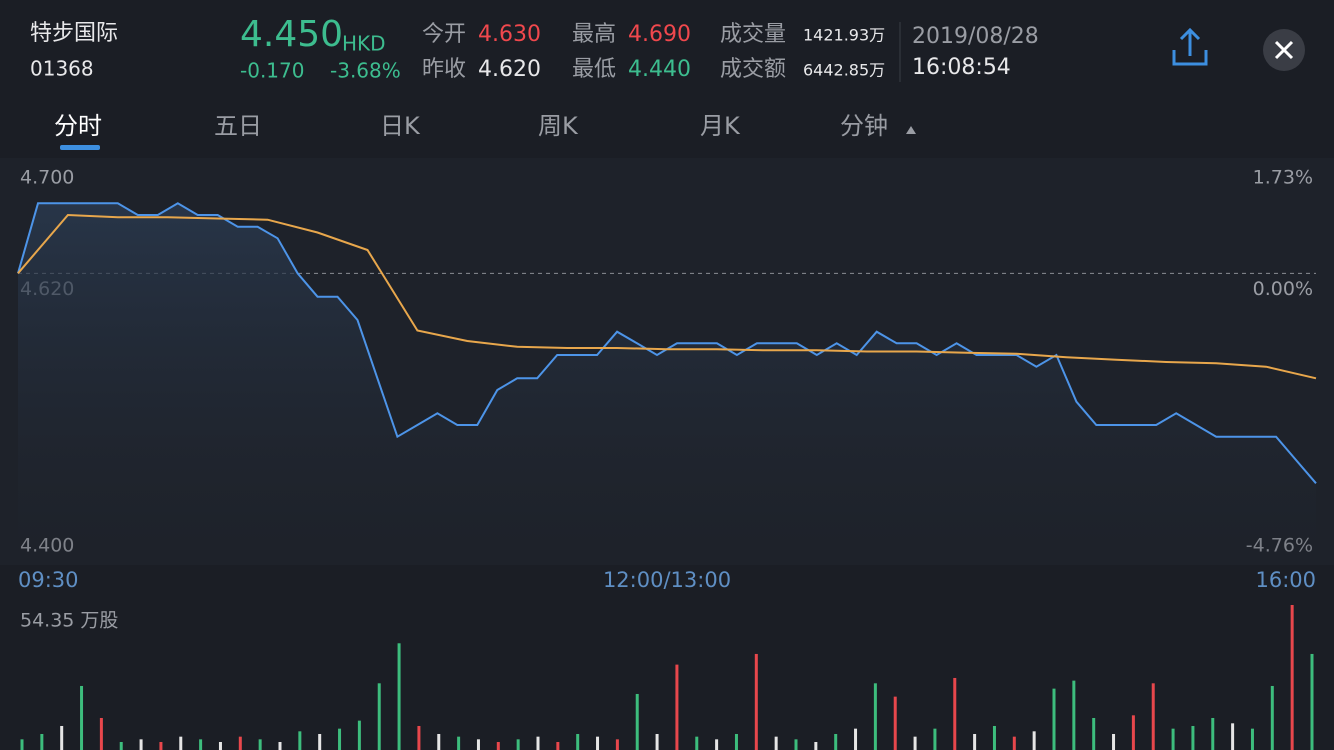 The image size is (1334, 750). Describe the element at coordinates (753, 34) in the screenshot. I see `label: 成交量` at that location.